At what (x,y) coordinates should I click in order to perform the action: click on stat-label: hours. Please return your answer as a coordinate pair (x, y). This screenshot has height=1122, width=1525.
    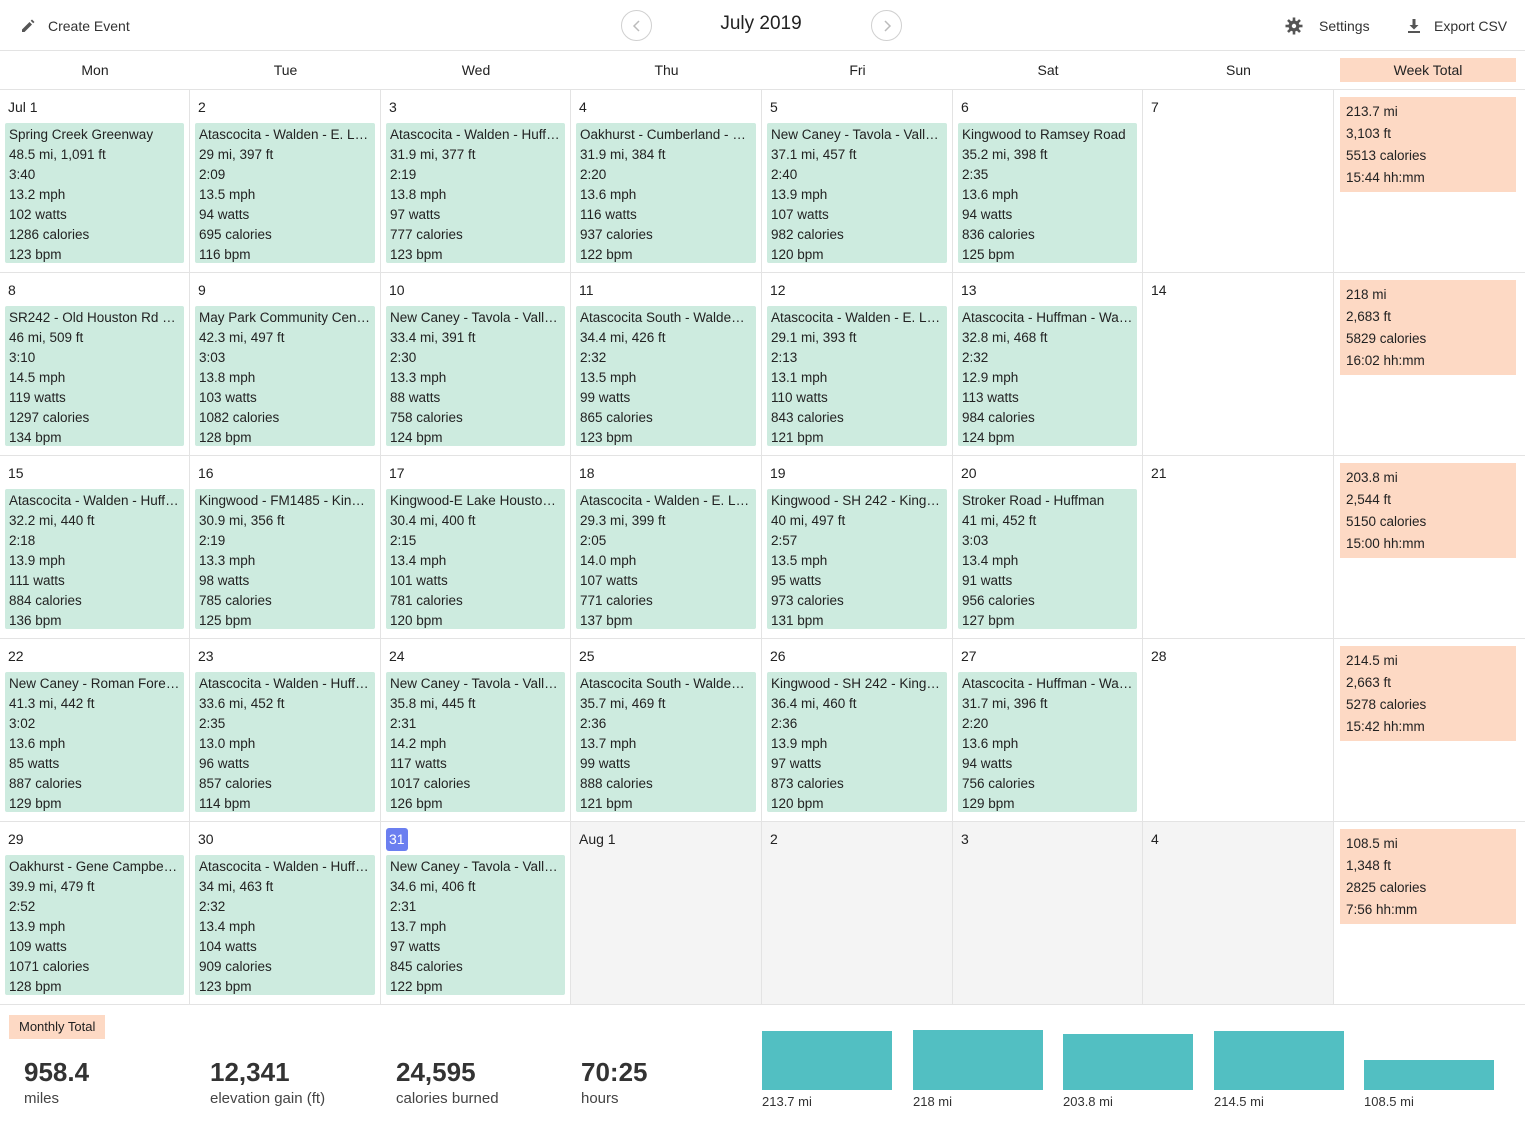
    Looking at the image, I should click on (600, 1098).